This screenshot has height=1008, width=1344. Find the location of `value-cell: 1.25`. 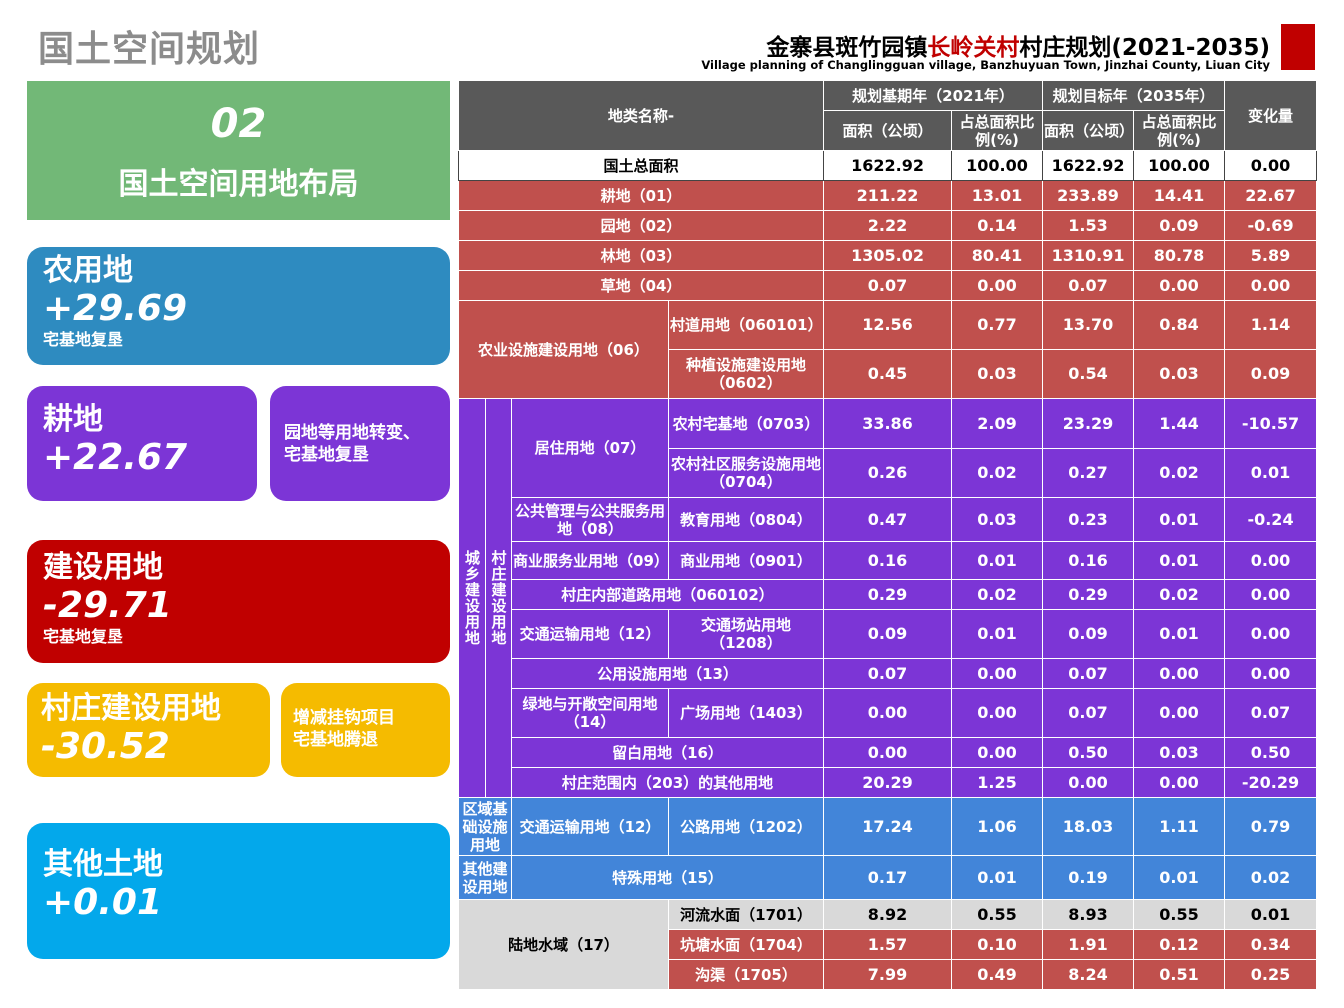

value-cell: 1.25 is located at coordinates (997, 782).